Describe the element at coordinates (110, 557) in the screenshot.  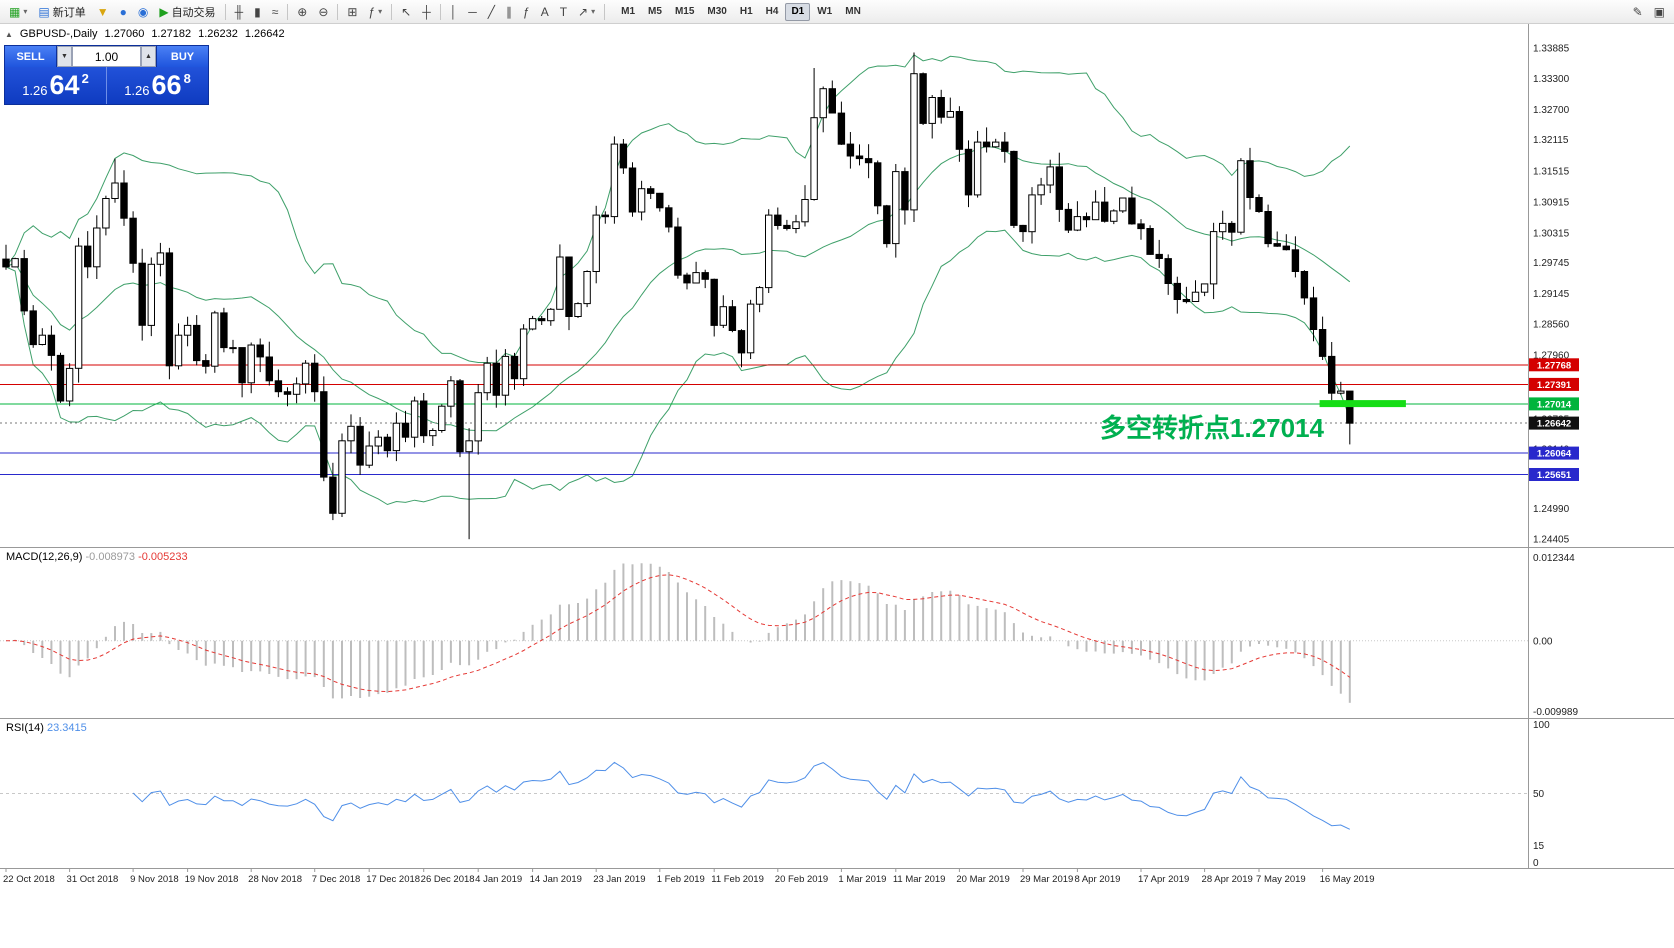
I see `macd-main-value: -0.008973` at that location.